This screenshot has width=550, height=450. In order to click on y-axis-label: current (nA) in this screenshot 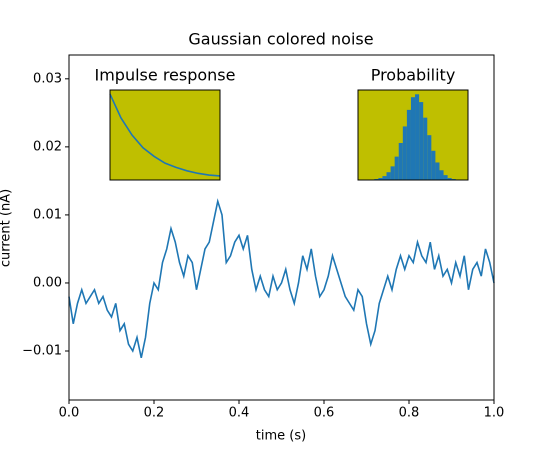, I will do `click(7, 228)`.